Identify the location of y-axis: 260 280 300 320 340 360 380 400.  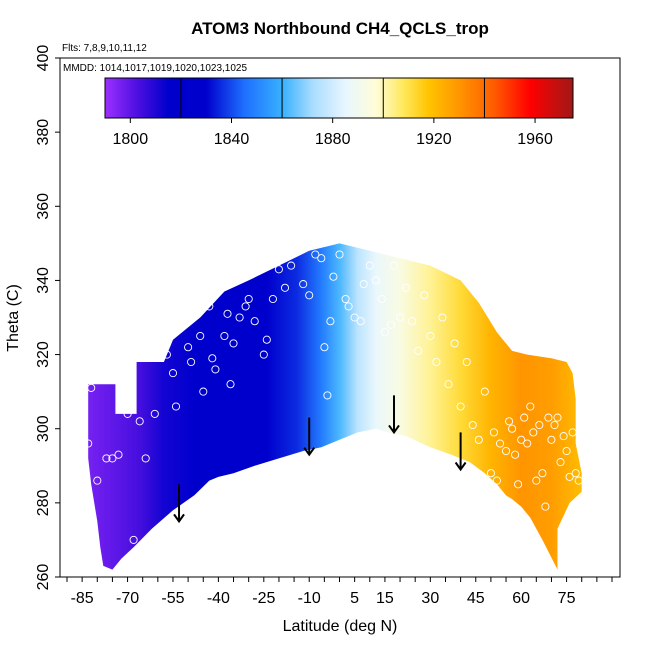
(47, 317).